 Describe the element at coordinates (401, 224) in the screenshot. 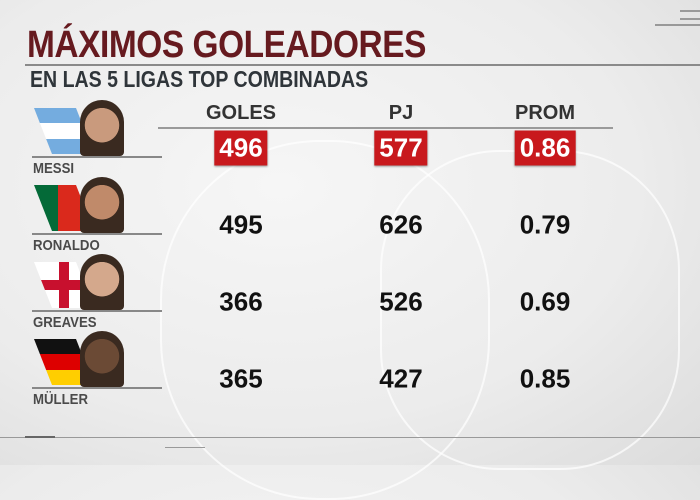

I see `cell-pj: 626` at that location.